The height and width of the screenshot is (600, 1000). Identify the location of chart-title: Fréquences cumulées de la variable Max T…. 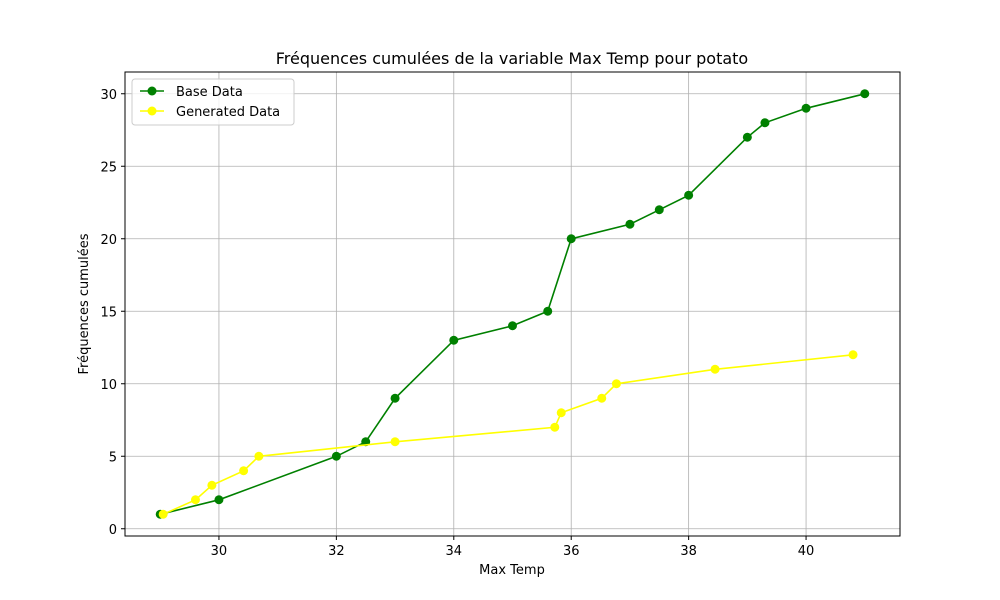
(512, 58).